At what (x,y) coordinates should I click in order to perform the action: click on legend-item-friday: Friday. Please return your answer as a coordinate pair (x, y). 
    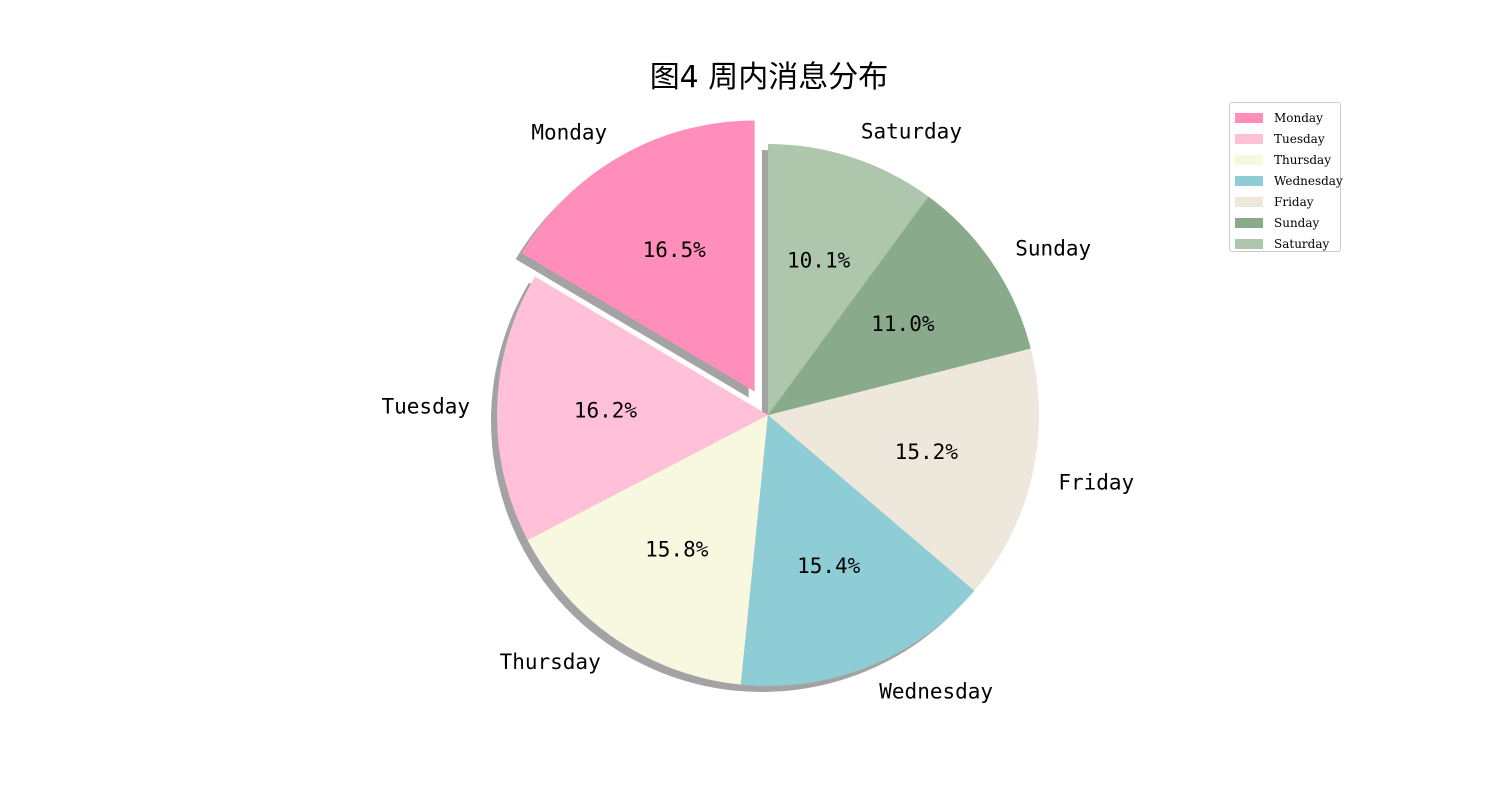
    Looking at the image, I should click on (1285, 201).